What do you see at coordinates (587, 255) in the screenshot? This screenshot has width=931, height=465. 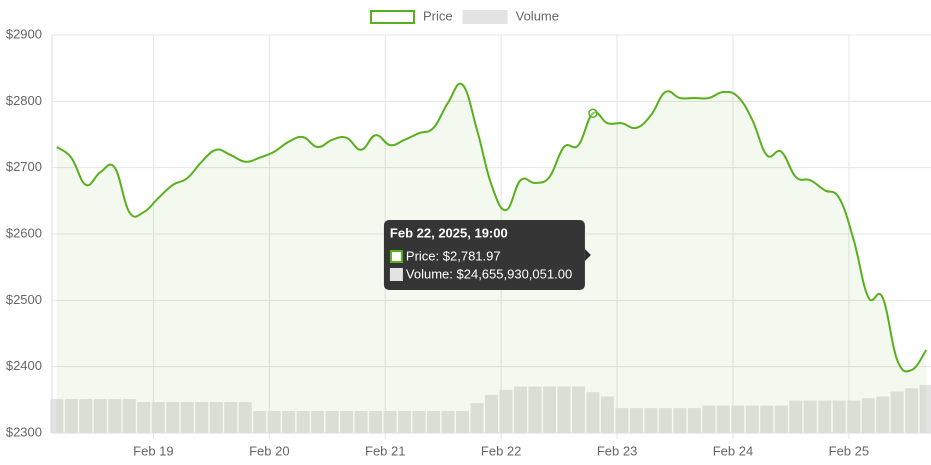 I see `tooltip-caret` at bounding box center [587, 255].